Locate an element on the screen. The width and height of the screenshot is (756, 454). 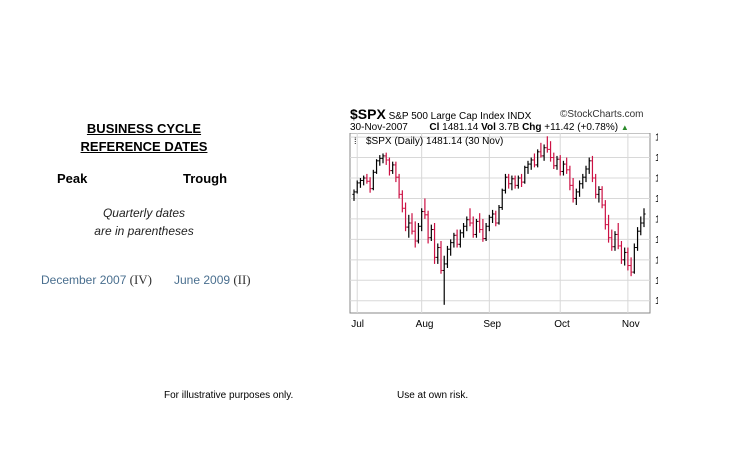
y-tick-label: 1425 is located at coordinates (656, 260).